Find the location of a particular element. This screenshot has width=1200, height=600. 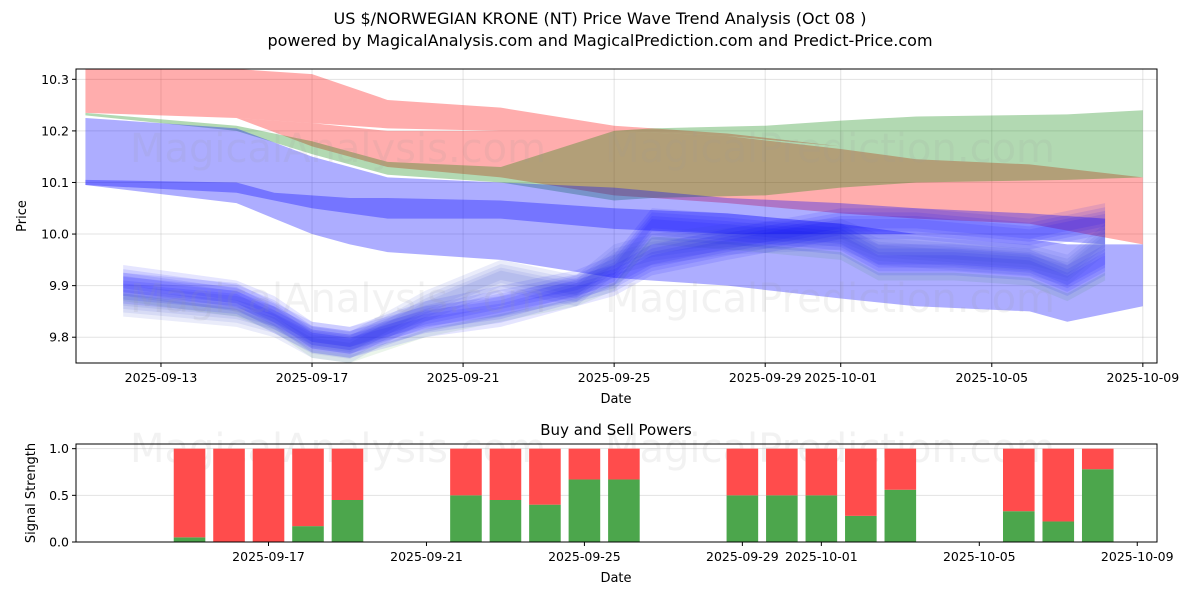

main-x-tick-label: 2025-09-13 is located at coordinates (161, 377).